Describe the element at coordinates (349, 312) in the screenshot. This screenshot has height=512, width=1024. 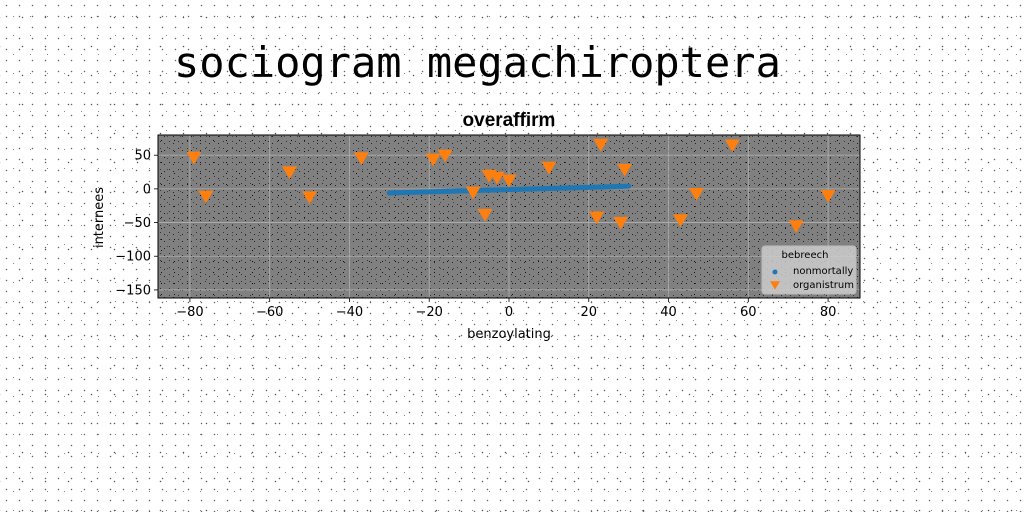
I see `x-tick-label: −40` at that location.